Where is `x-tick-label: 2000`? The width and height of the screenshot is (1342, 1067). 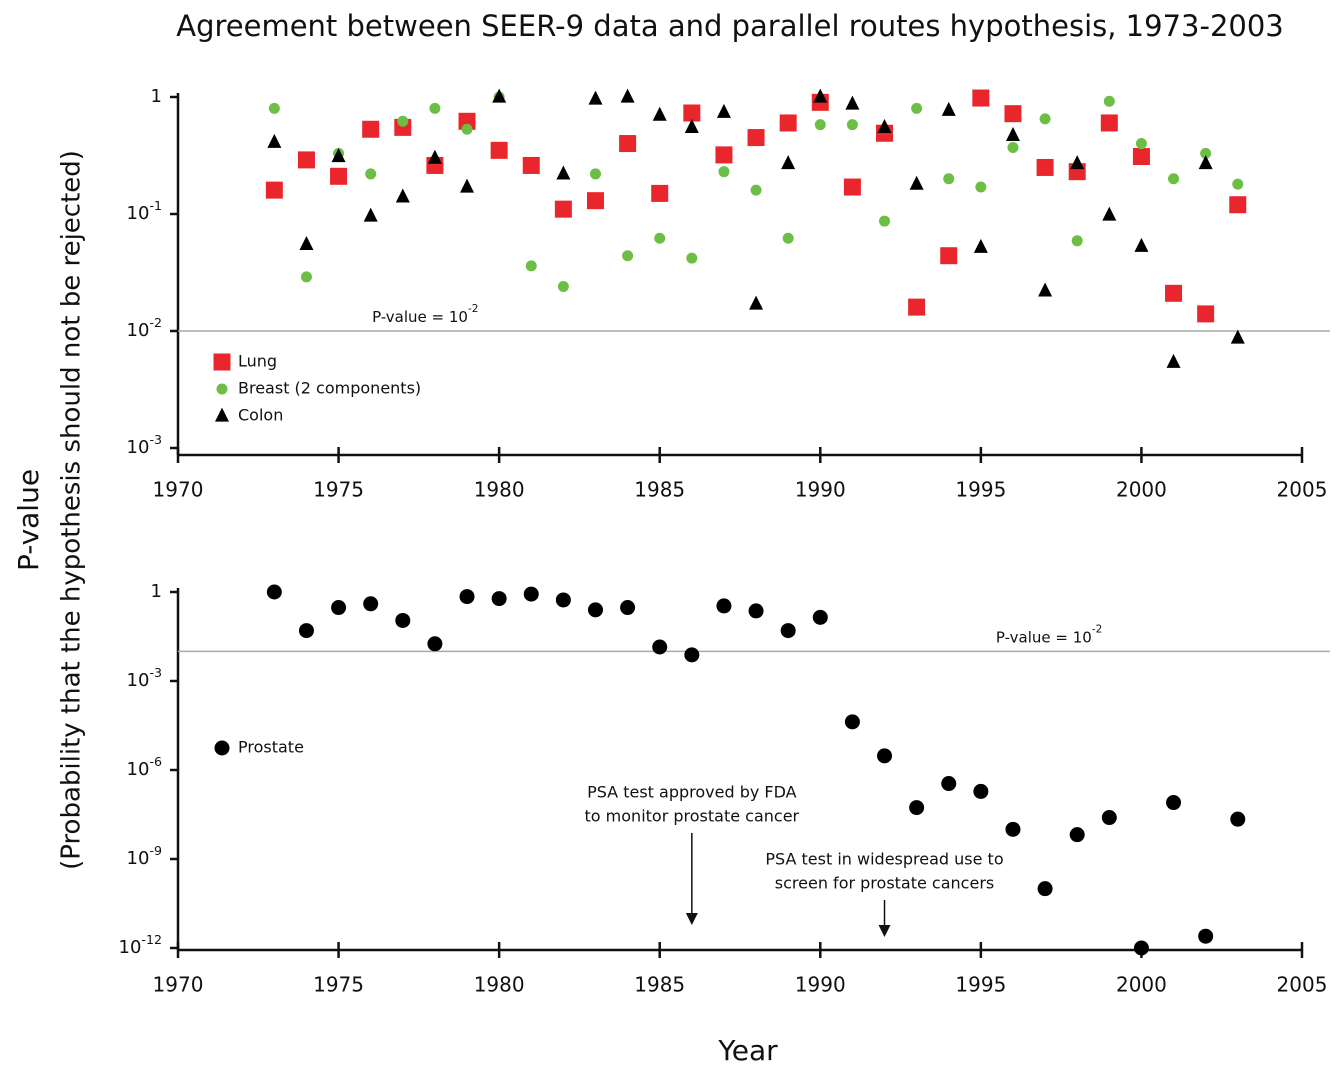 x-tick-label: 2000 is located at coordinates (1141, 490).